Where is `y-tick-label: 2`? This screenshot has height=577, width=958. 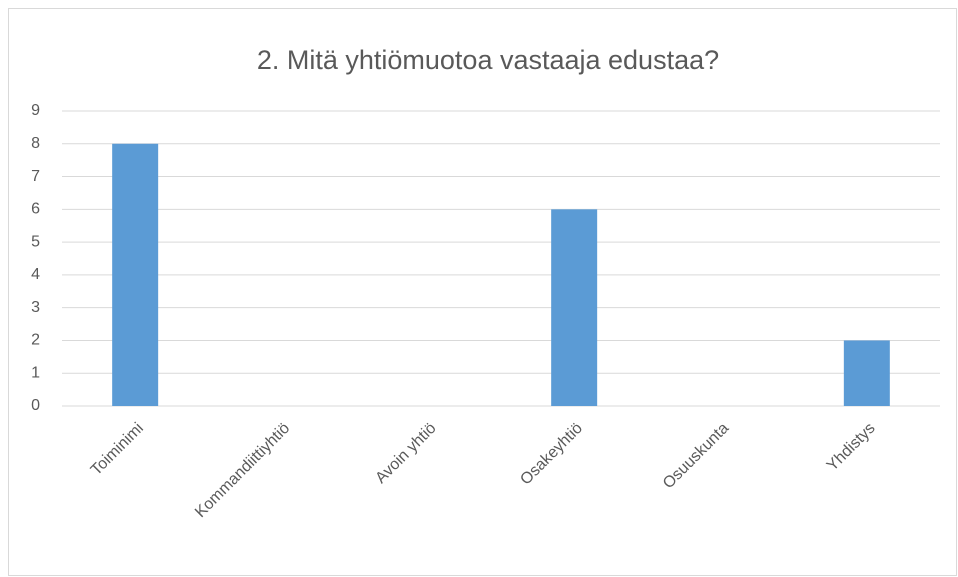
y-tick-label: 2 is located at coordinates (35, 340).